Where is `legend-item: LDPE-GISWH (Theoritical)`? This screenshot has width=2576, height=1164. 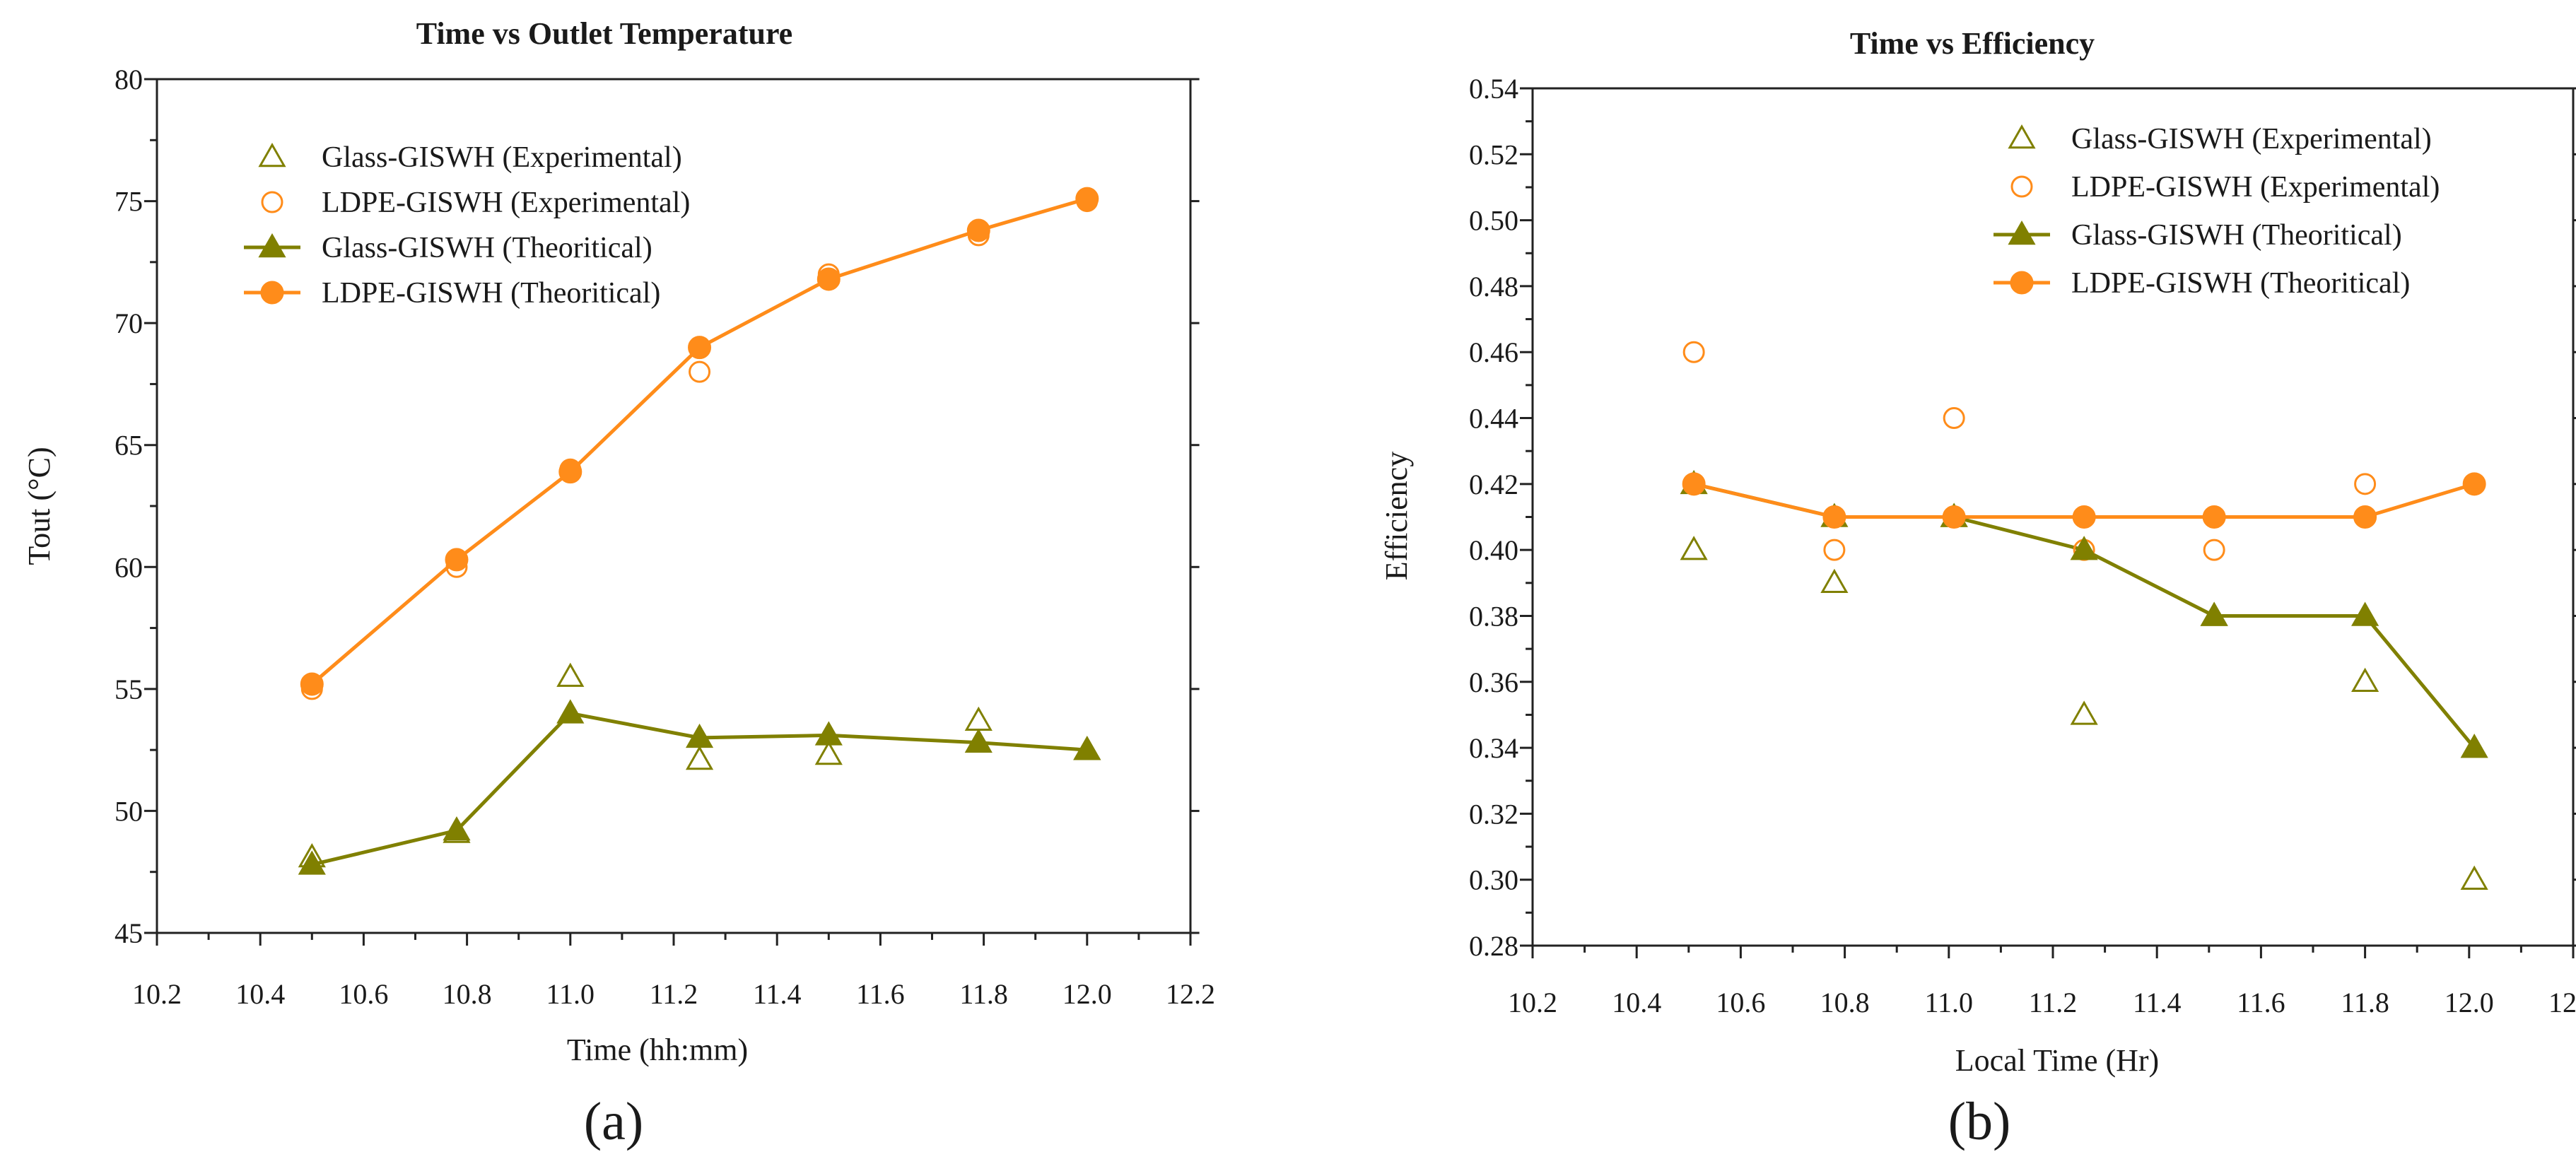
legend-item: LDPE-GISWH (Theoritical) is located at coordinates (452, 294).